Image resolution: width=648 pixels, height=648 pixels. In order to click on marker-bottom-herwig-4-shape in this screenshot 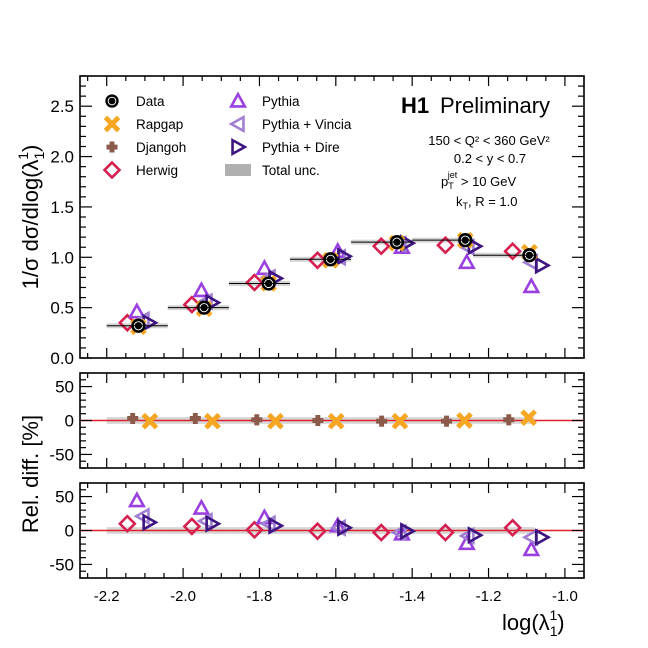, I will do `click(381, 532)`.